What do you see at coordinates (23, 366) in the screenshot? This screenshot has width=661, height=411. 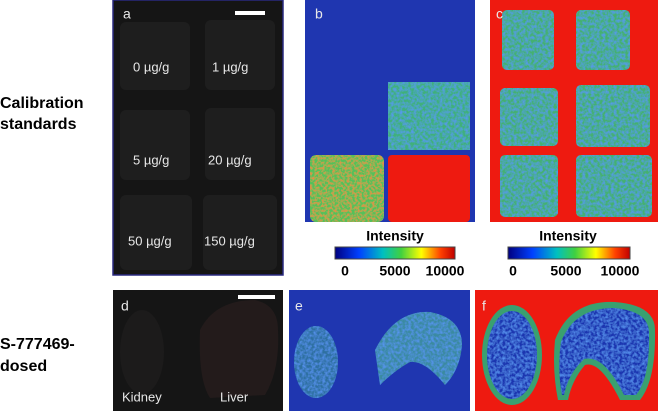 I see `row-label: dosed` at bounding box center [23, 366].